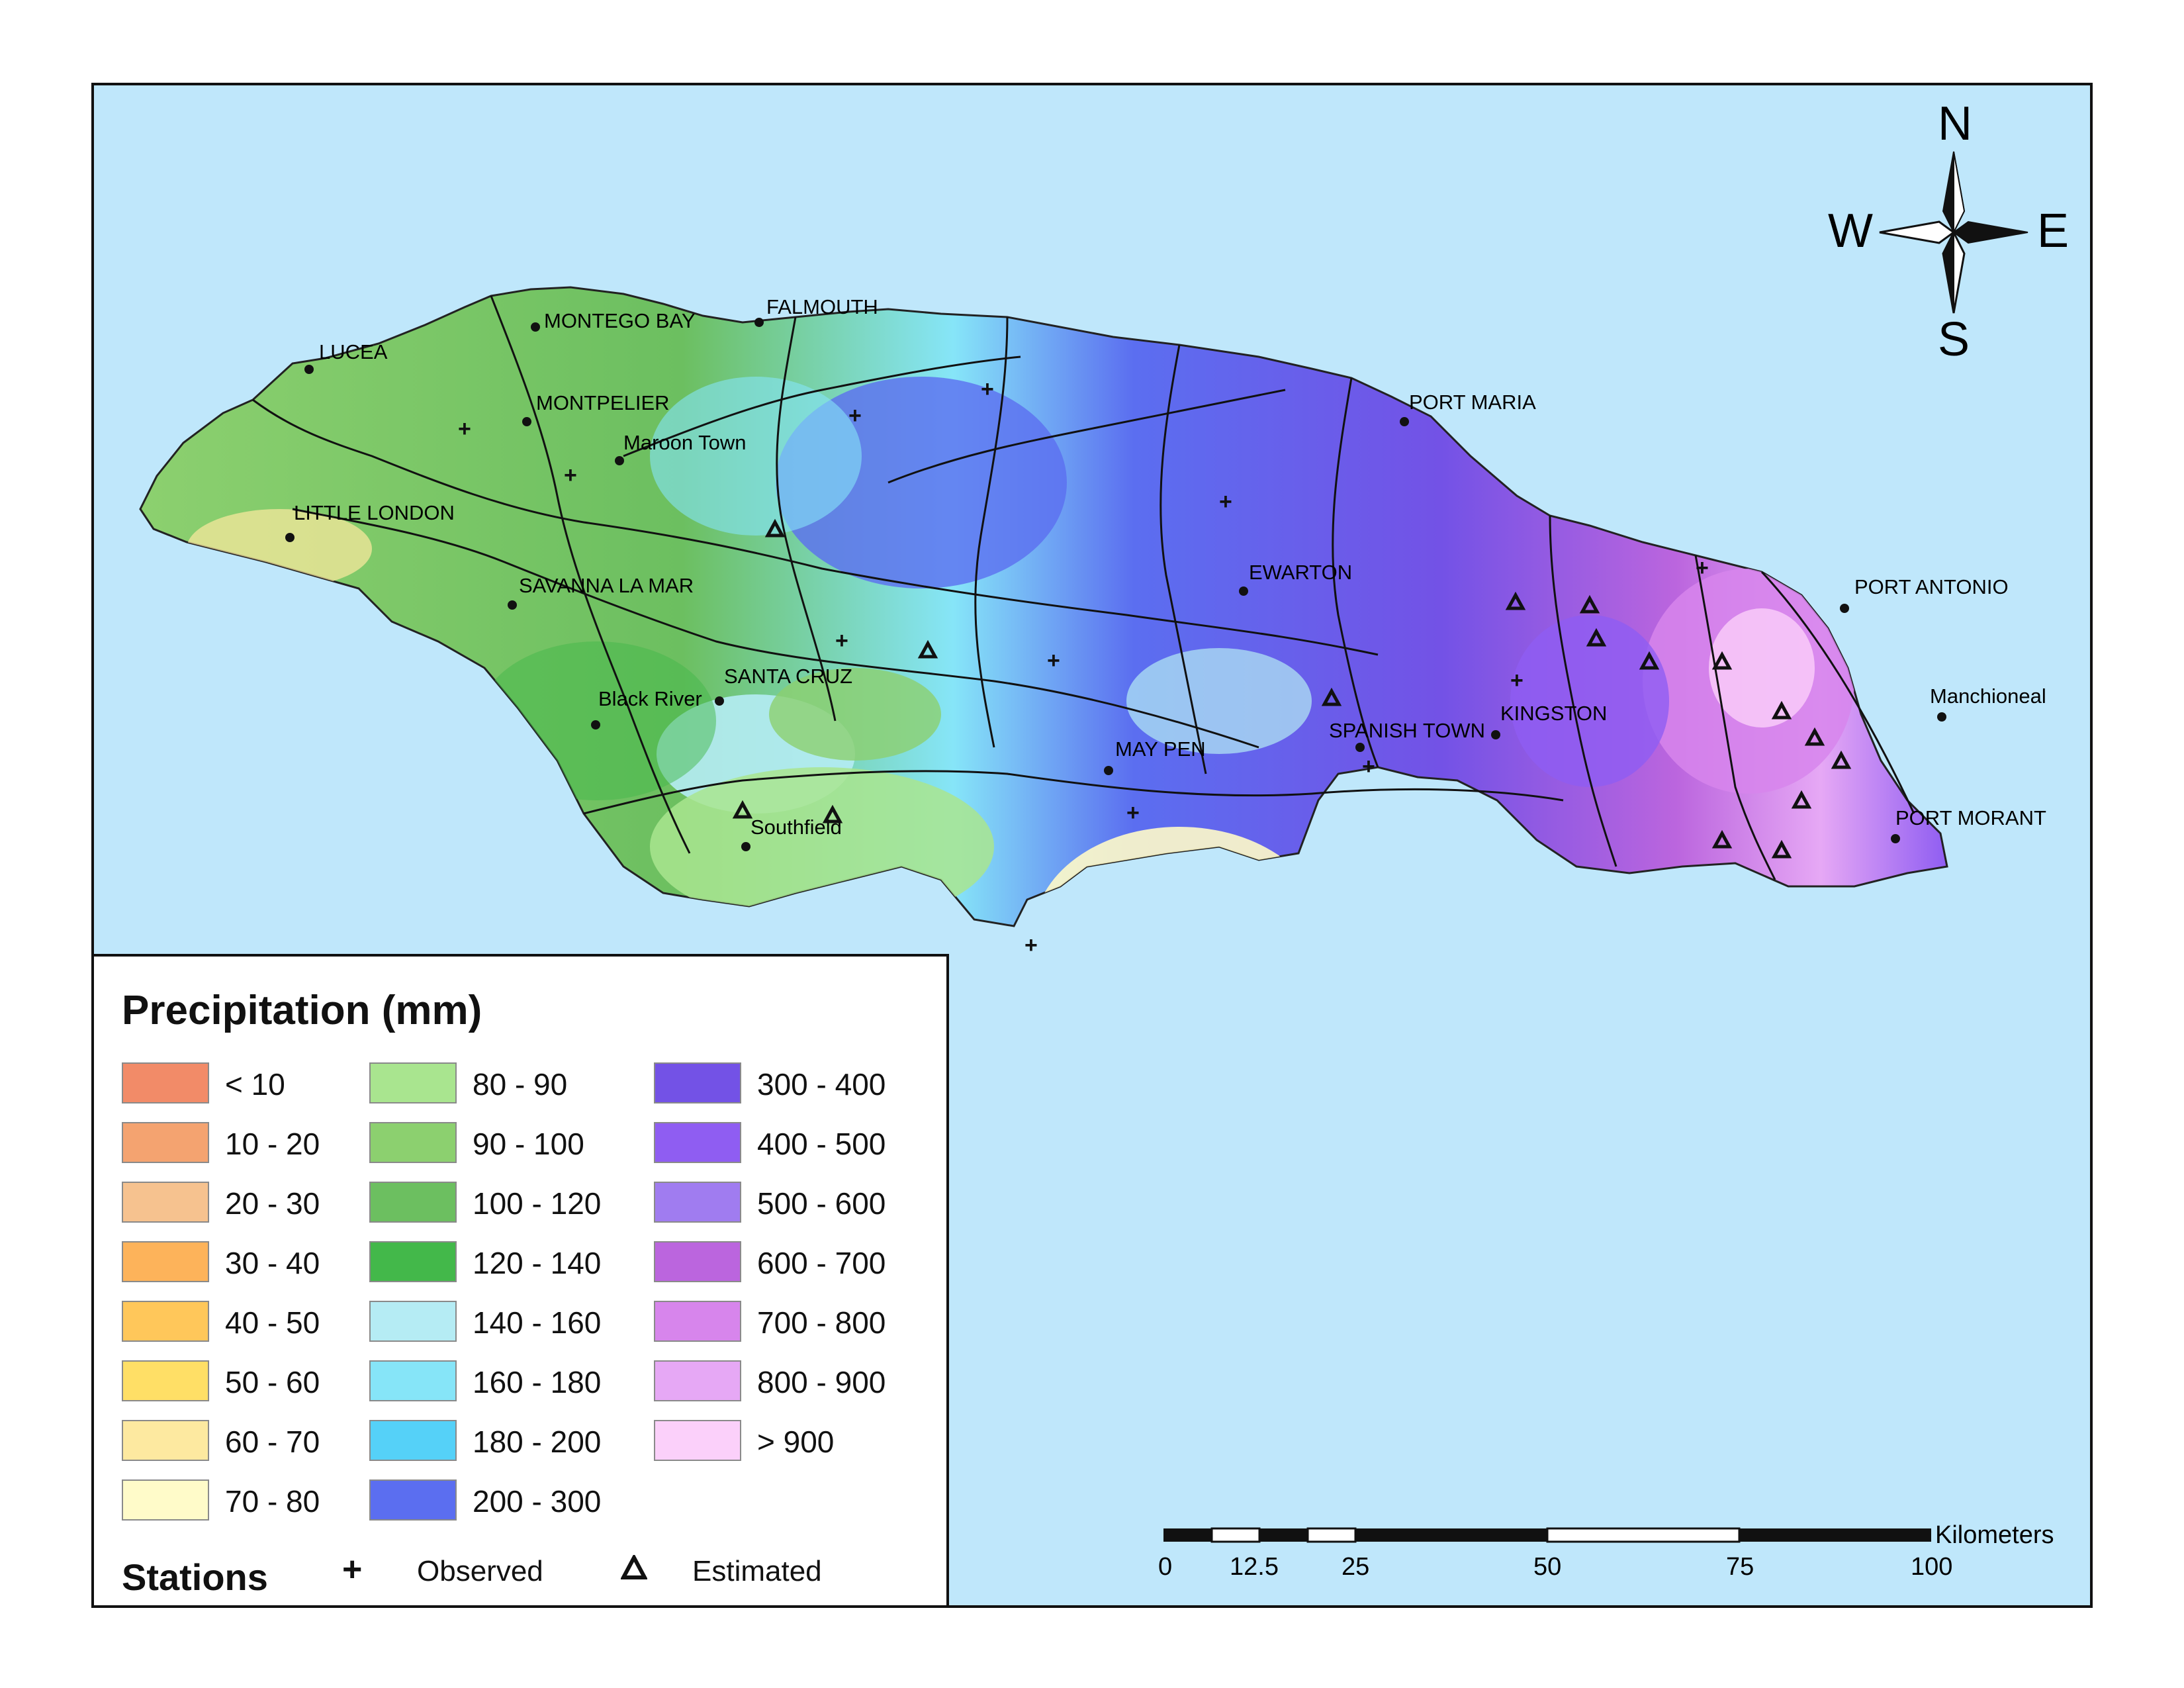 This screenshot has width=2184, height=1688. Describe the element at coordinates (650, 698) in the screenshot. I see `label-black-river: Black River` at that location.